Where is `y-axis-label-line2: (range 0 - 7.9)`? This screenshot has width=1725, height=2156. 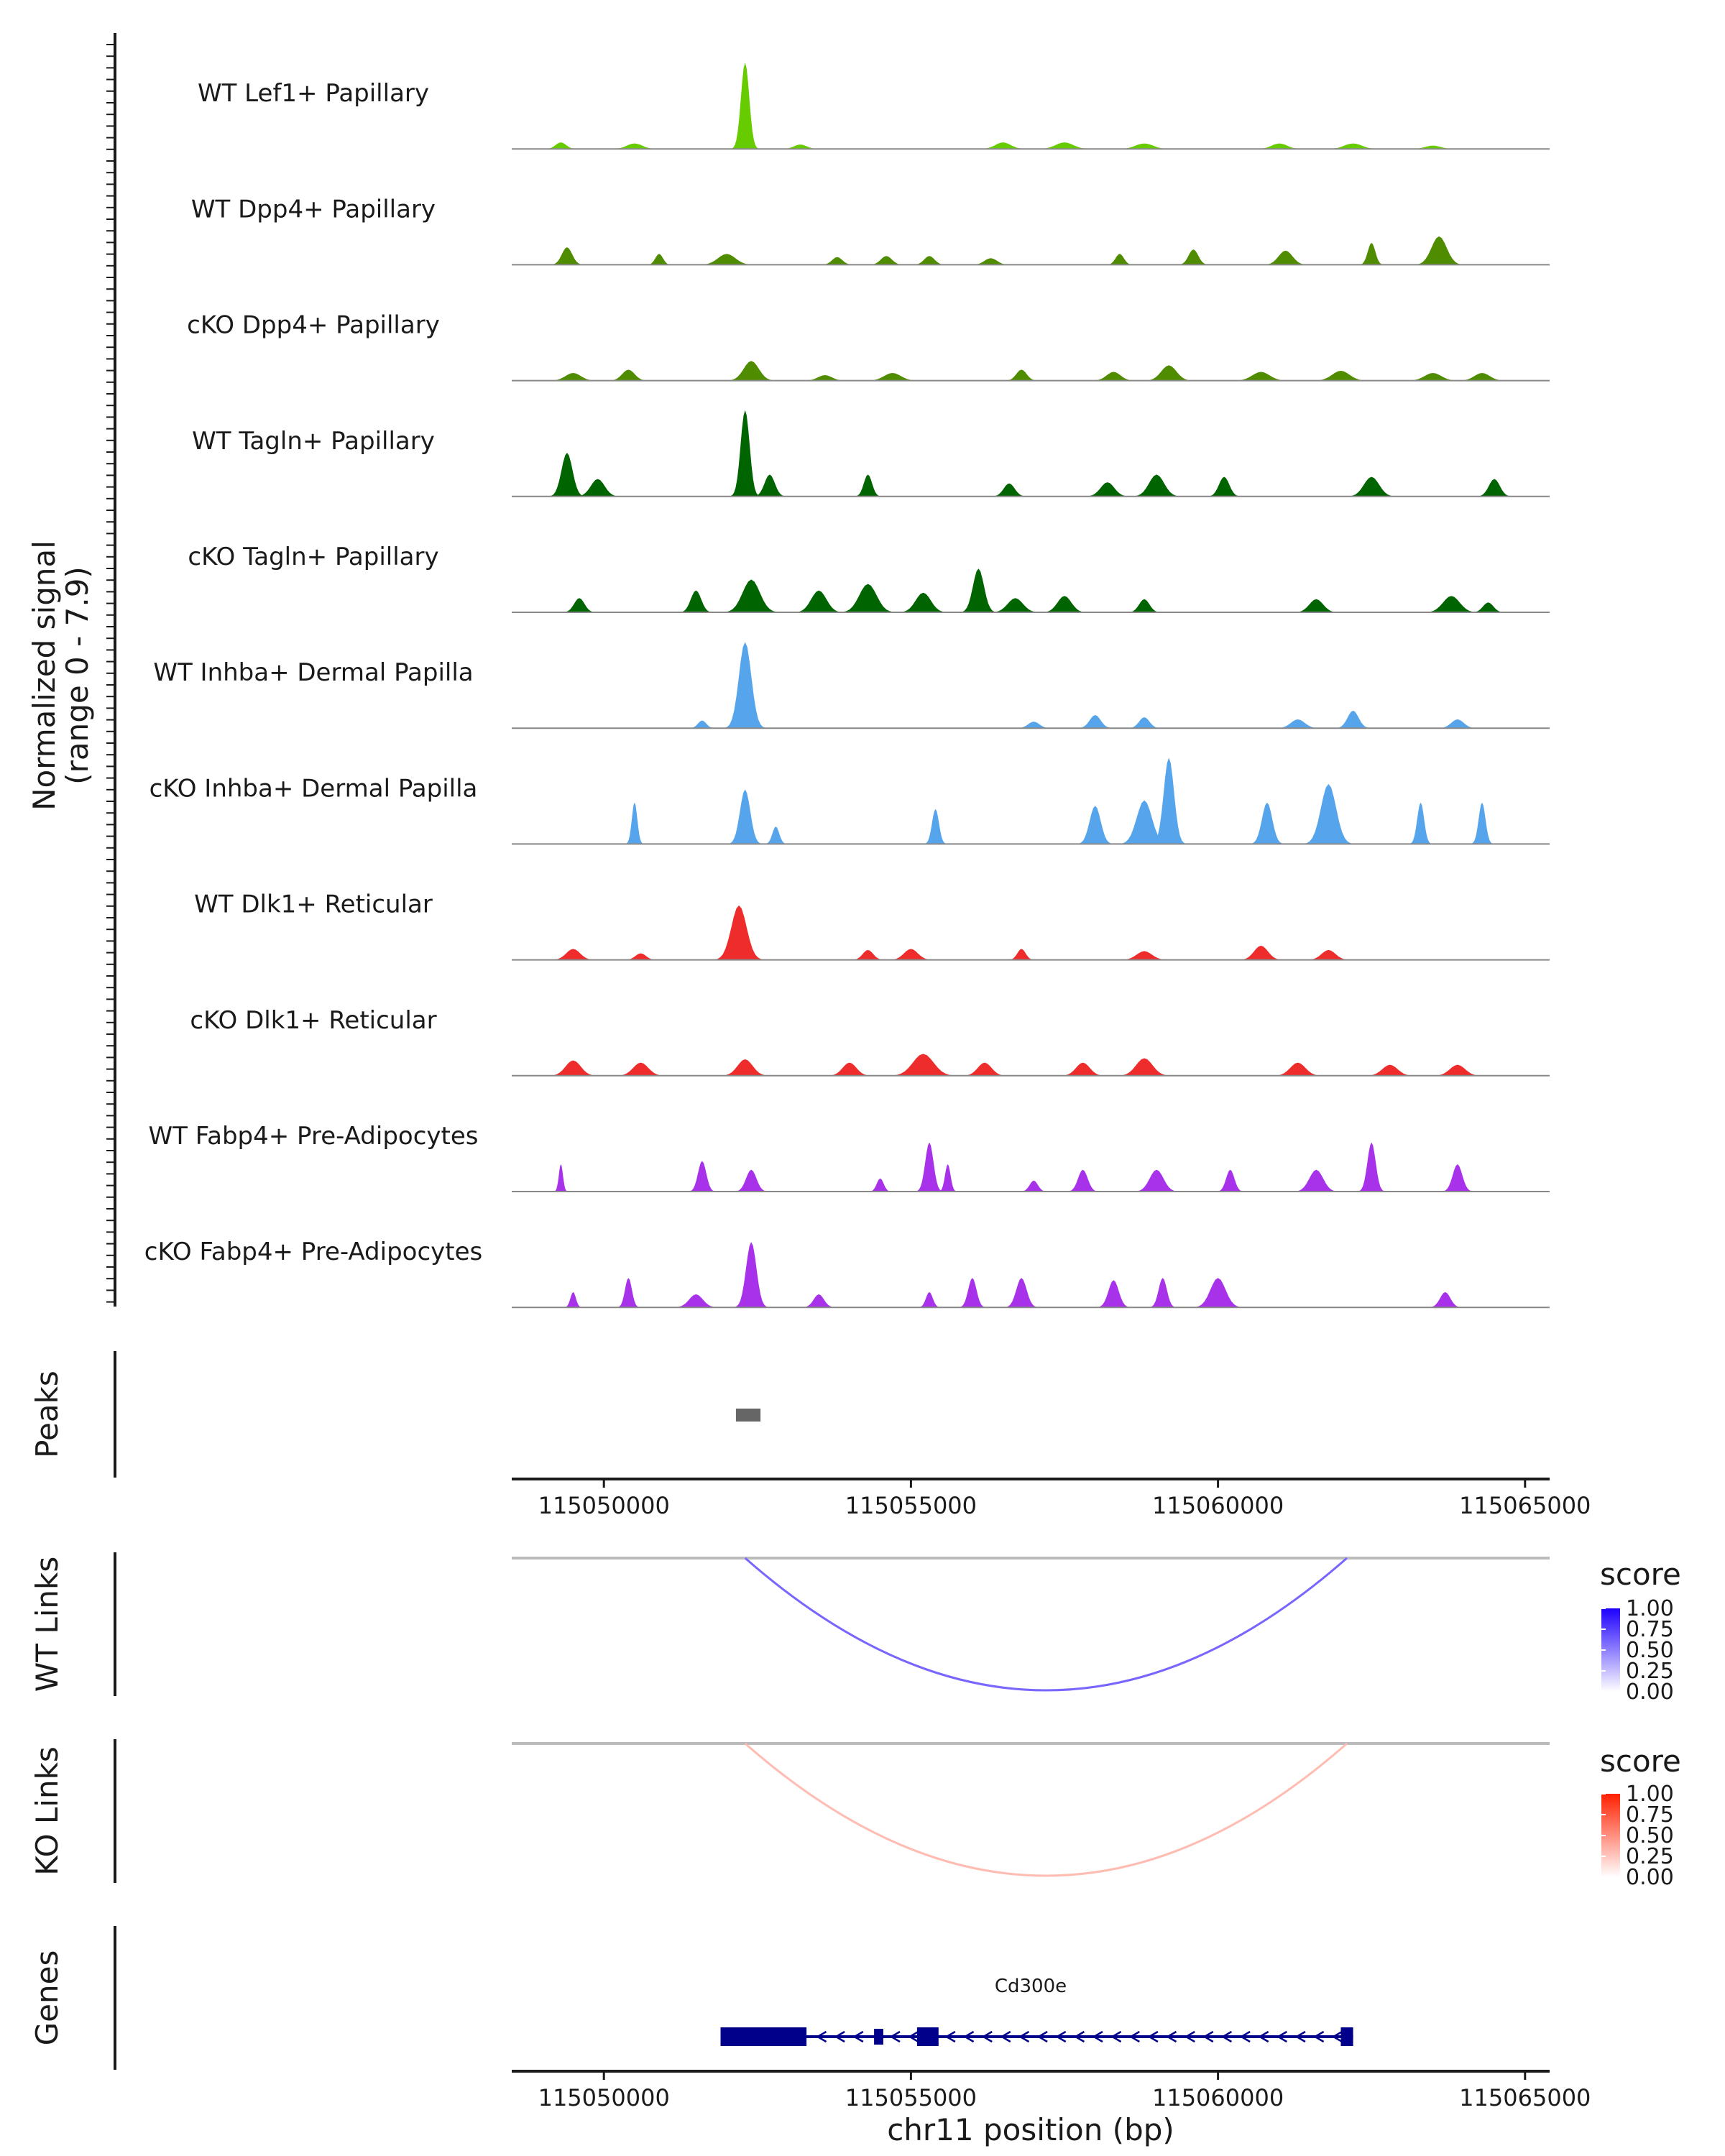
y-axis-label-line2: (range 0 - 7.9) is located at coordinates (77, 675).